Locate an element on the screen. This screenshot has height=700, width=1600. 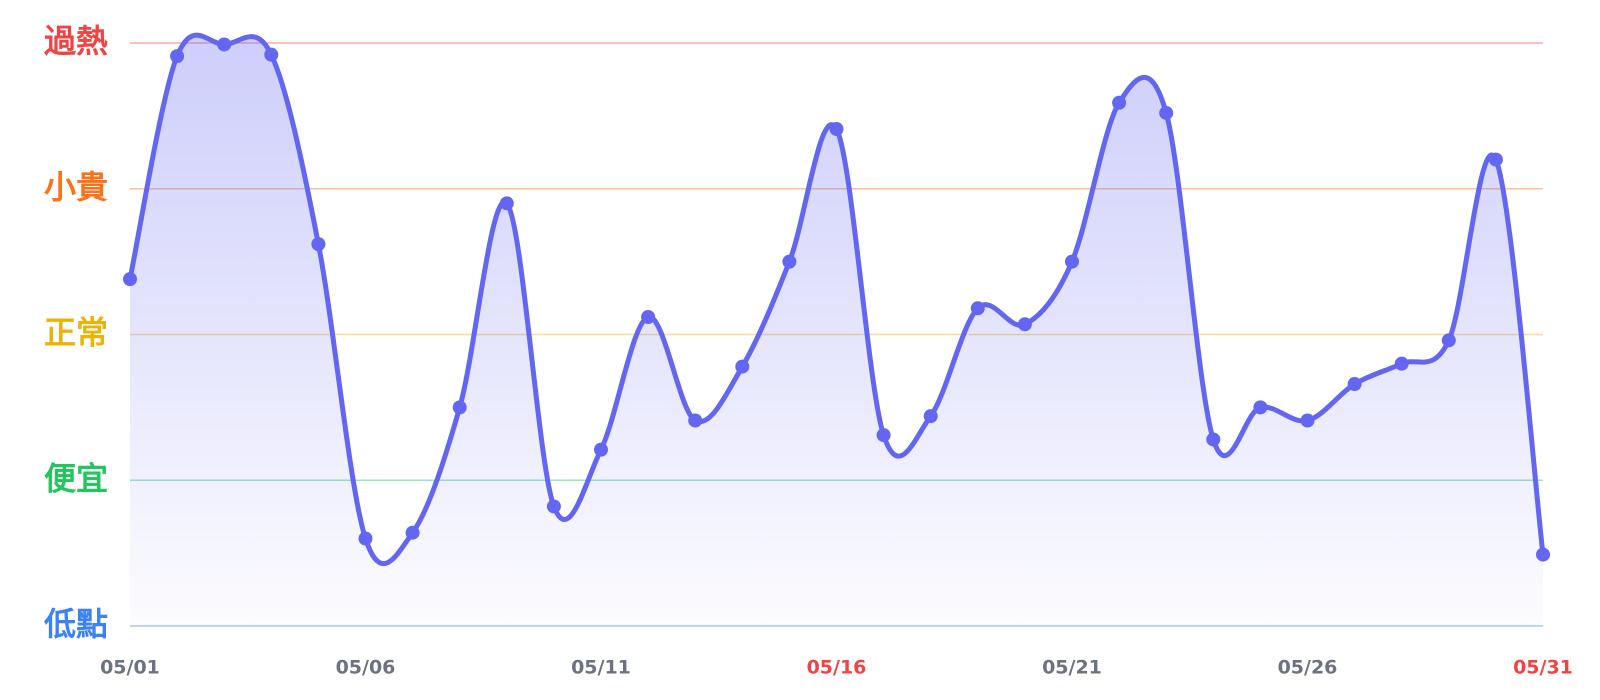
y-tick-label: 低點 is located at coordinates (76, 624).